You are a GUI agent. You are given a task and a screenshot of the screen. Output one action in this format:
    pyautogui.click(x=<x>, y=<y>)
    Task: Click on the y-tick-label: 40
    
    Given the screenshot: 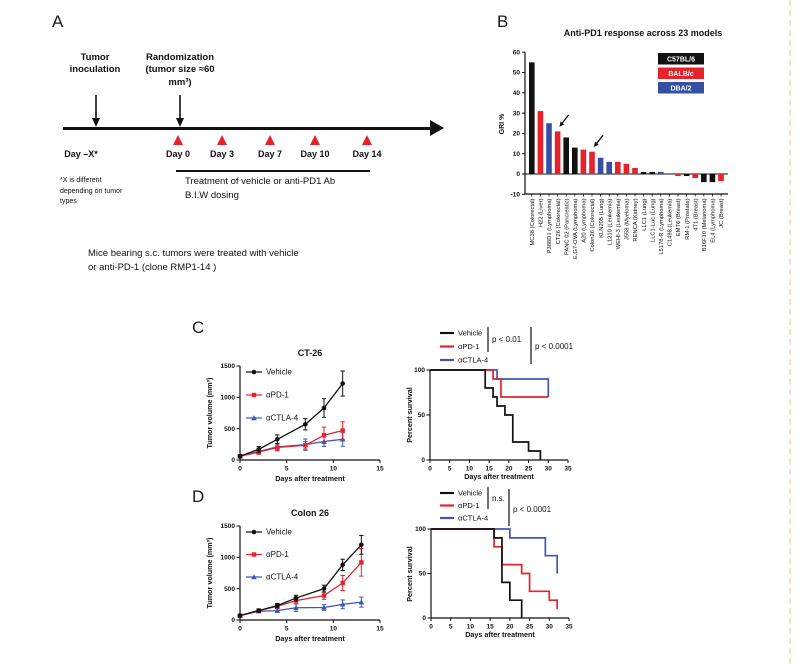 What is the action you would take?
    pyautogui.click(x=517, y=93)
    